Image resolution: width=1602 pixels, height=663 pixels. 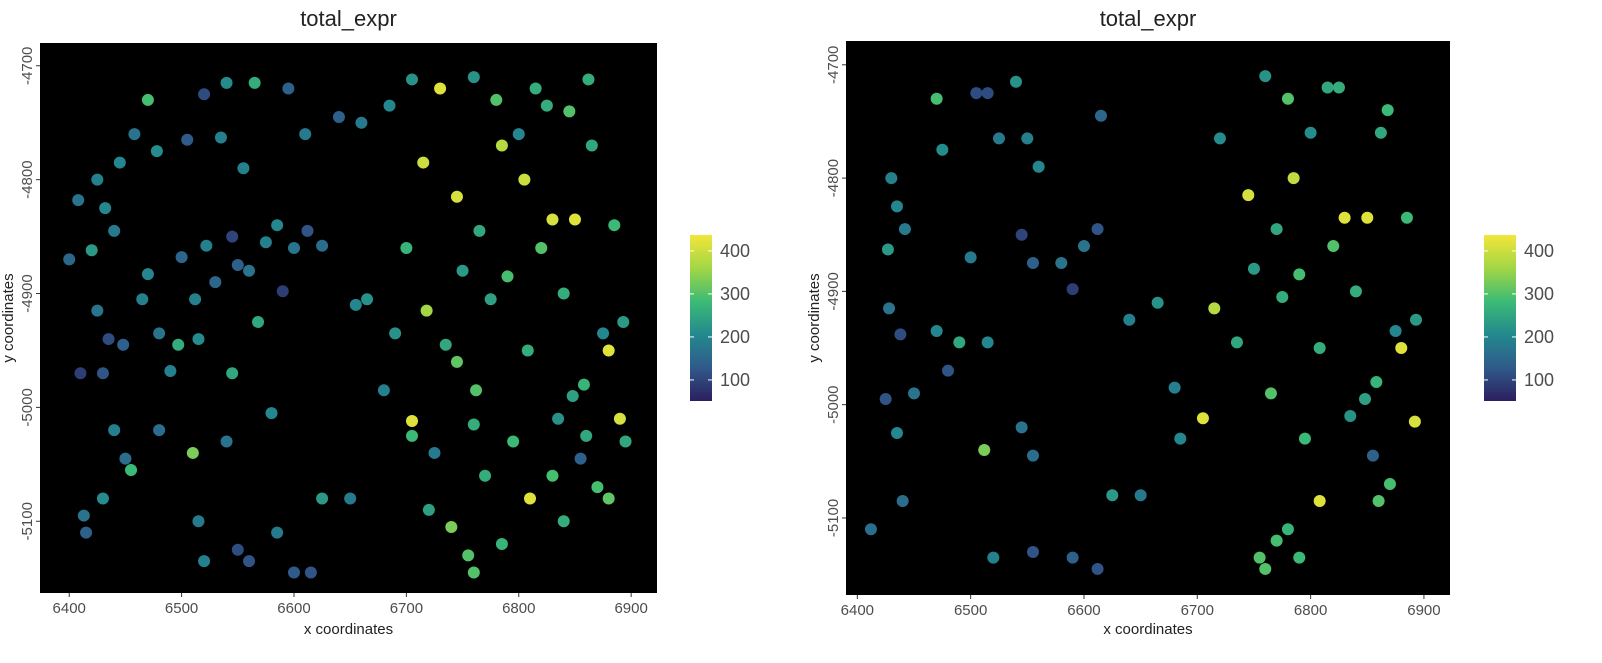 What do you see at coordinates (27, 521) in the screenshot?
I see `y-tick-label: -5100` at bounding box center [27, 521].